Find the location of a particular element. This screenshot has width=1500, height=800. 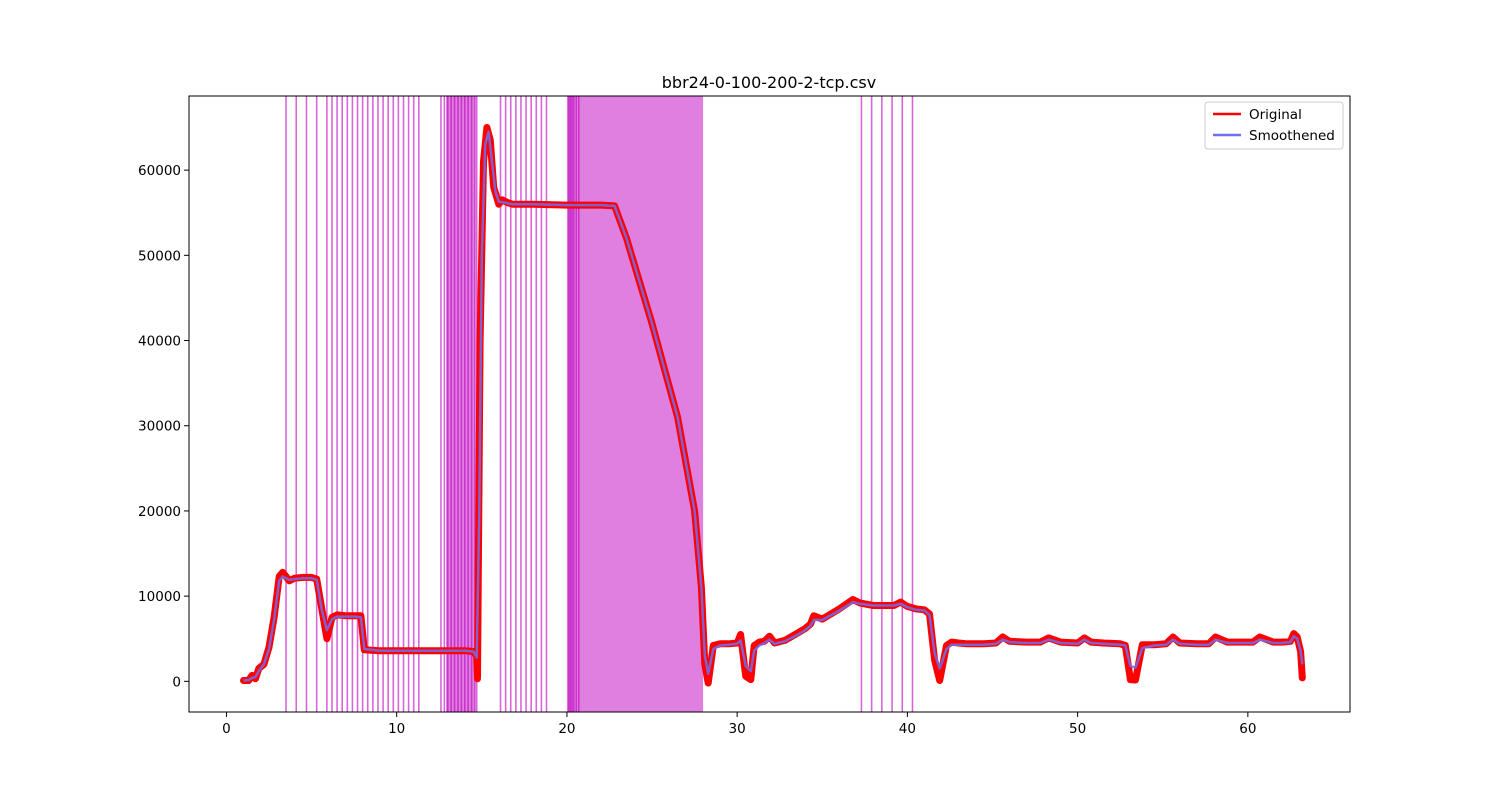

x-tick-label: 40 is located at coordinates (907, 729).